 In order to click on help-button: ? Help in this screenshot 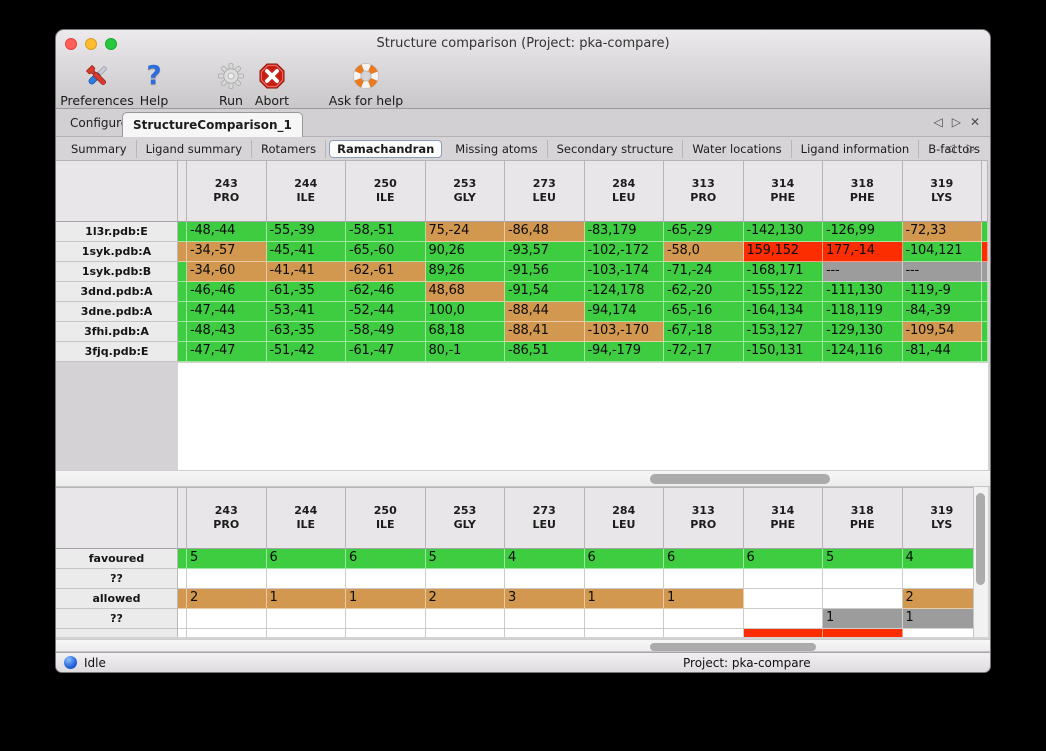, I will do `click(154, 84)`.